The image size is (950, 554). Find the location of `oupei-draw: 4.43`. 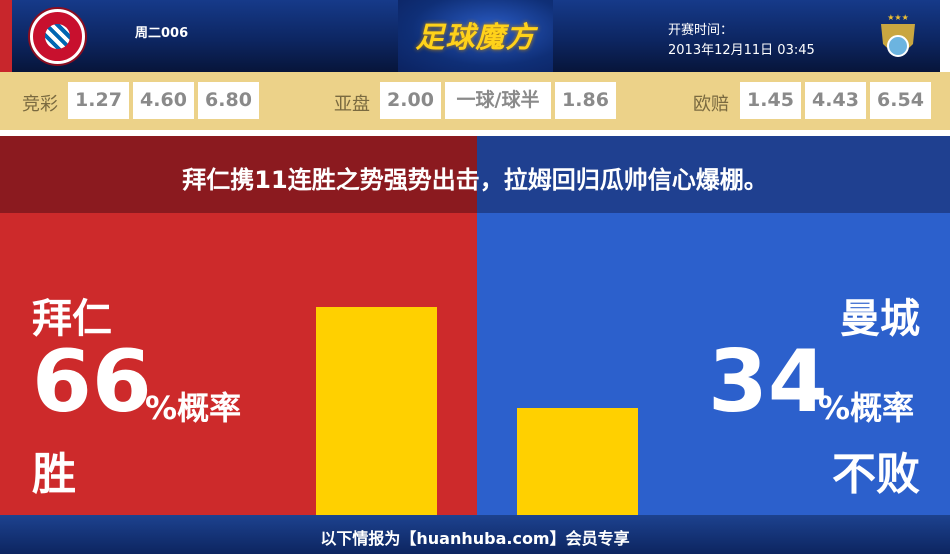

oupei-draw: 4.43 is located at coordinates (835, 100).